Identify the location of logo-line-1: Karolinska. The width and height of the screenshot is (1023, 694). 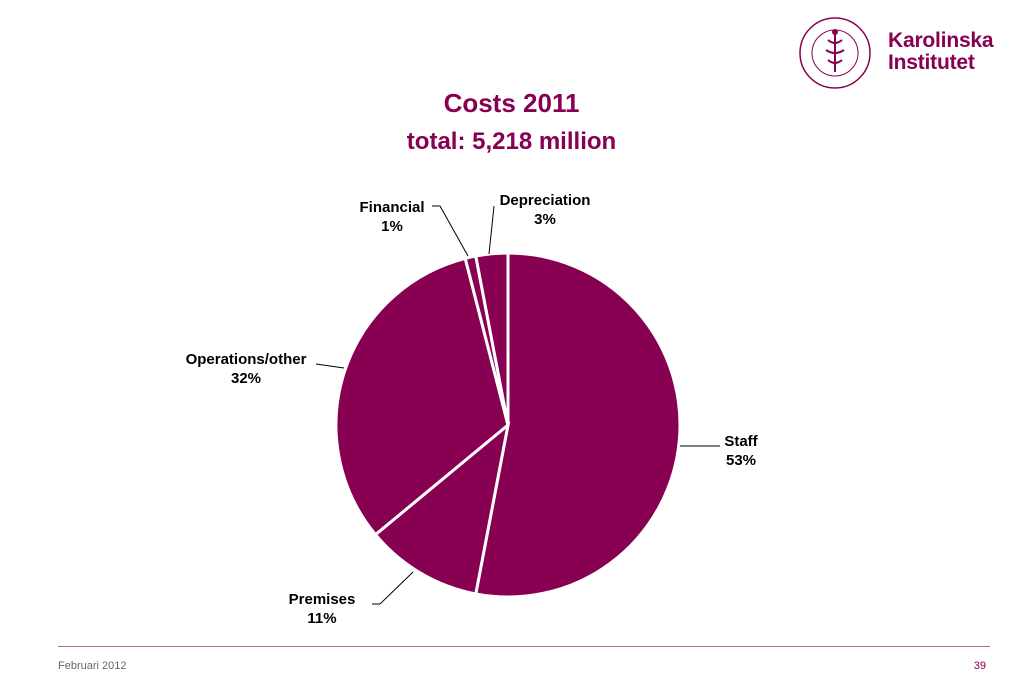
(941, 40).